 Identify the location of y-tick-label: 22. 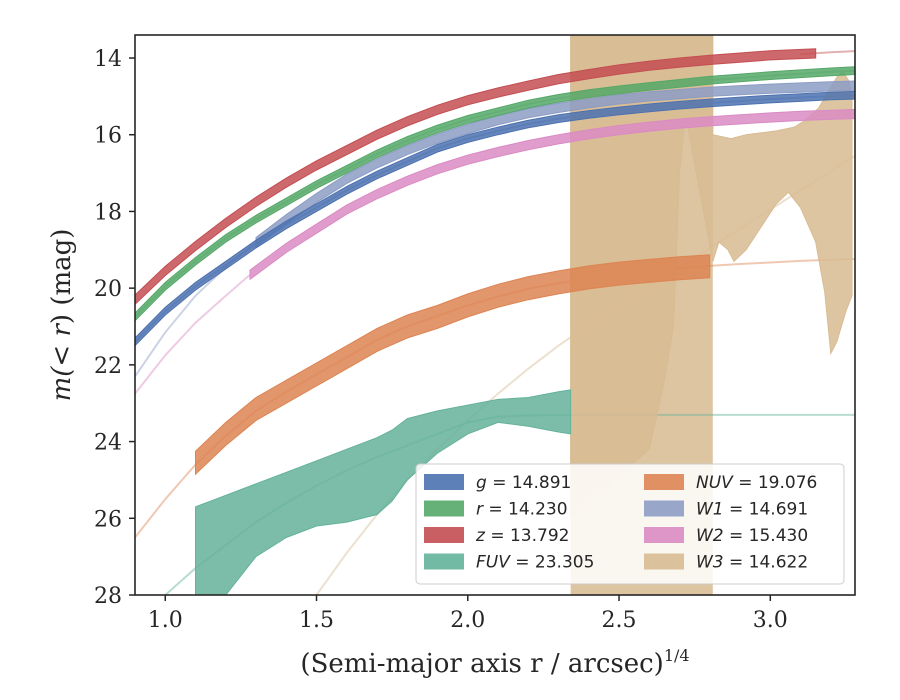
(108, 366).